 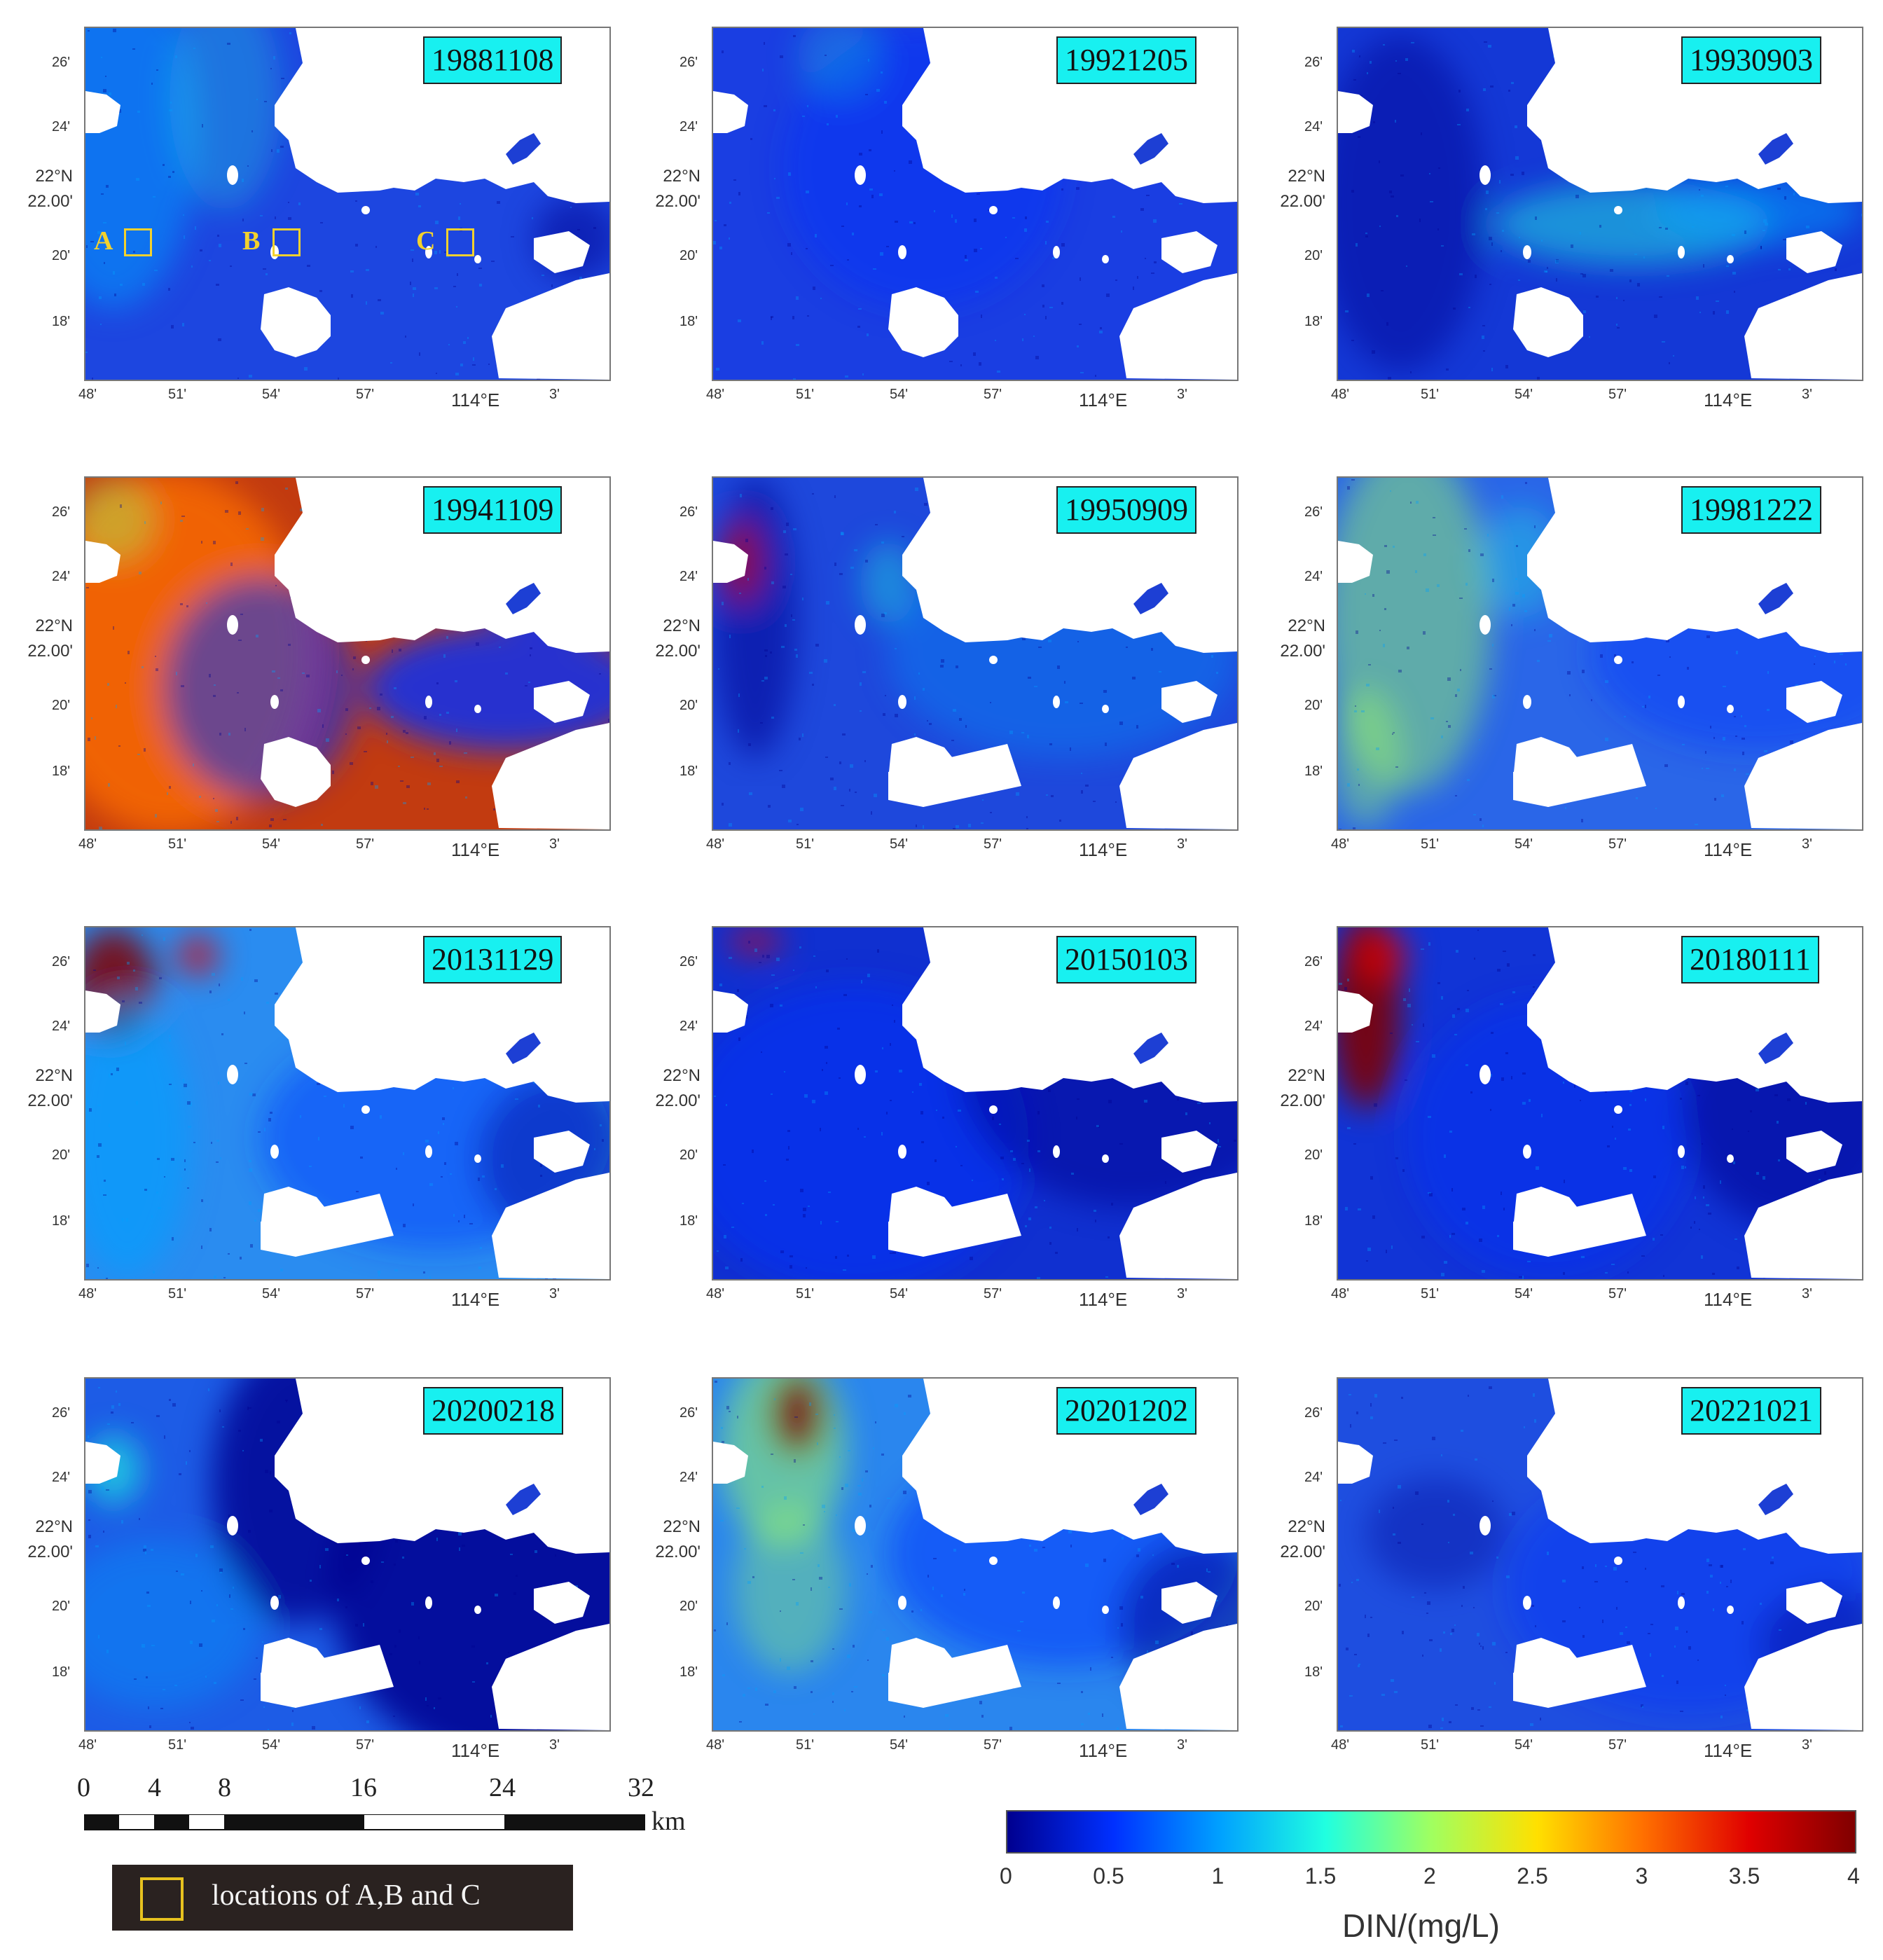 What do you see at coordinates (993, 844) in the screenshot?
I see `x-tick-label: 57'` at bounding box center [993, 844].